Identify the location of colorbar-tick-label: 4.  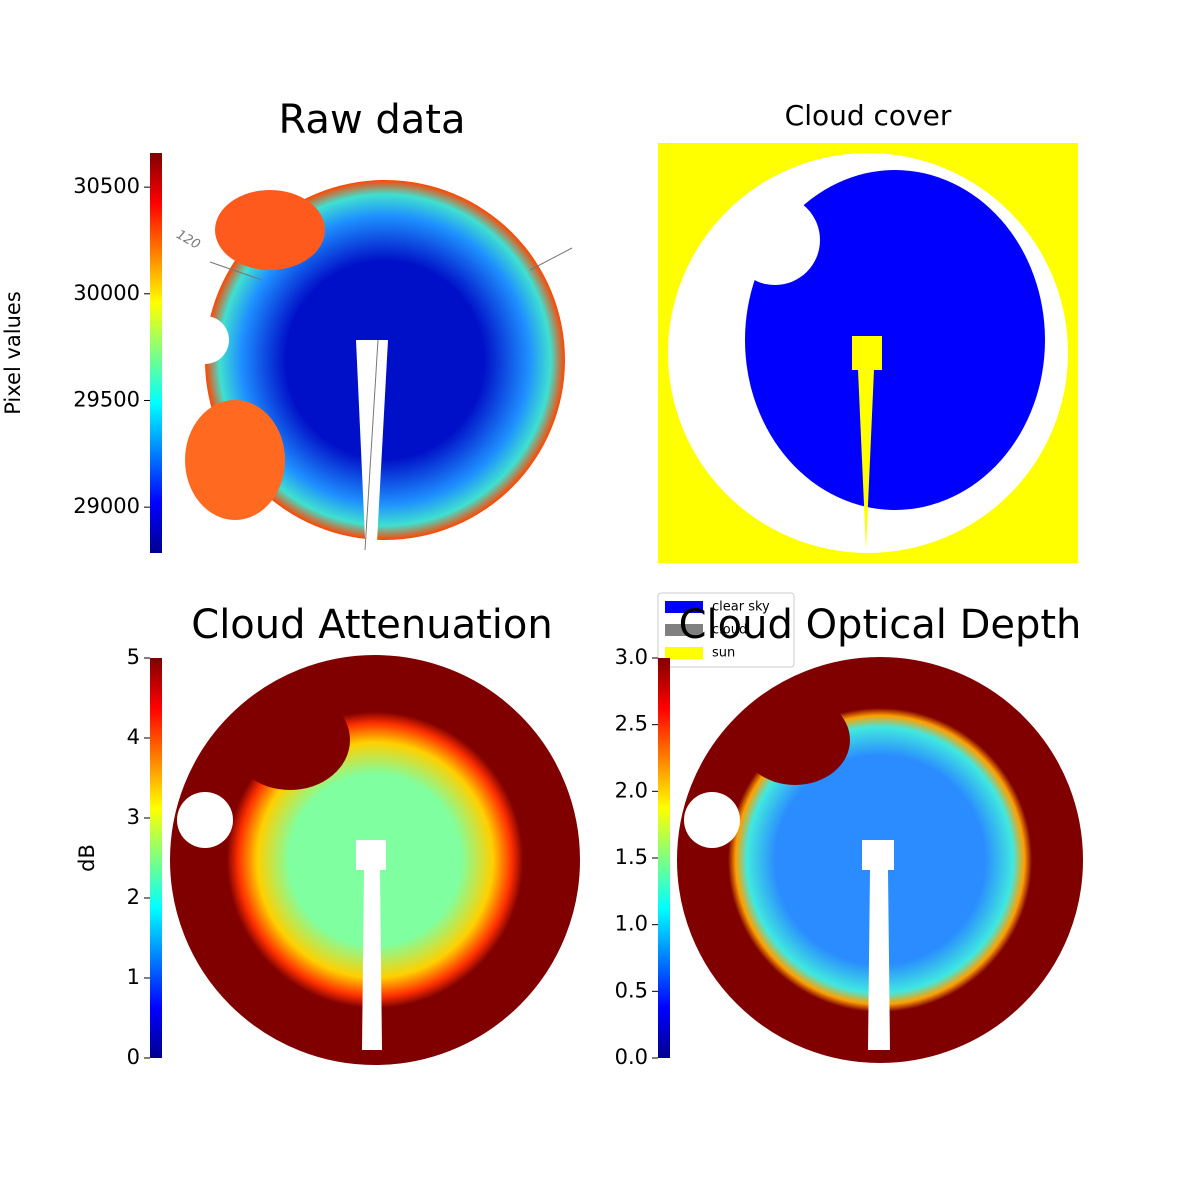
(133, 737).